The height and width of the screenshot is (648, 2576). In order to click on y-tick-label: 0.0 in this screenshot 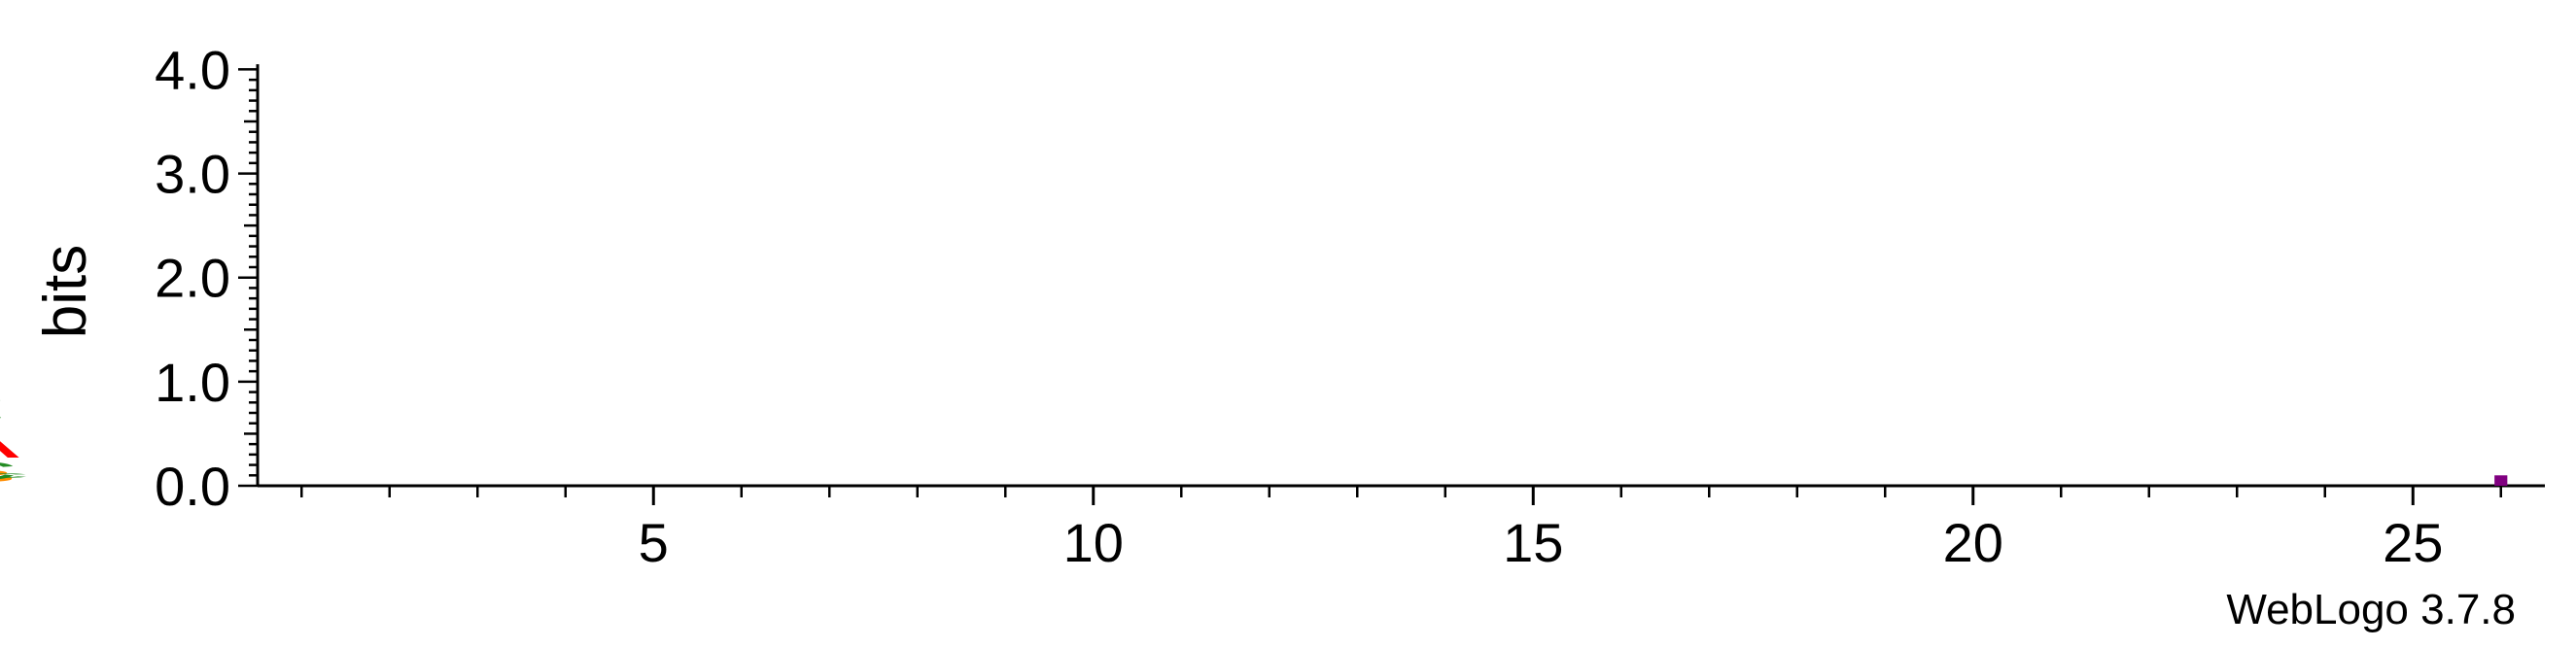, I will do `click(192, 486)`.